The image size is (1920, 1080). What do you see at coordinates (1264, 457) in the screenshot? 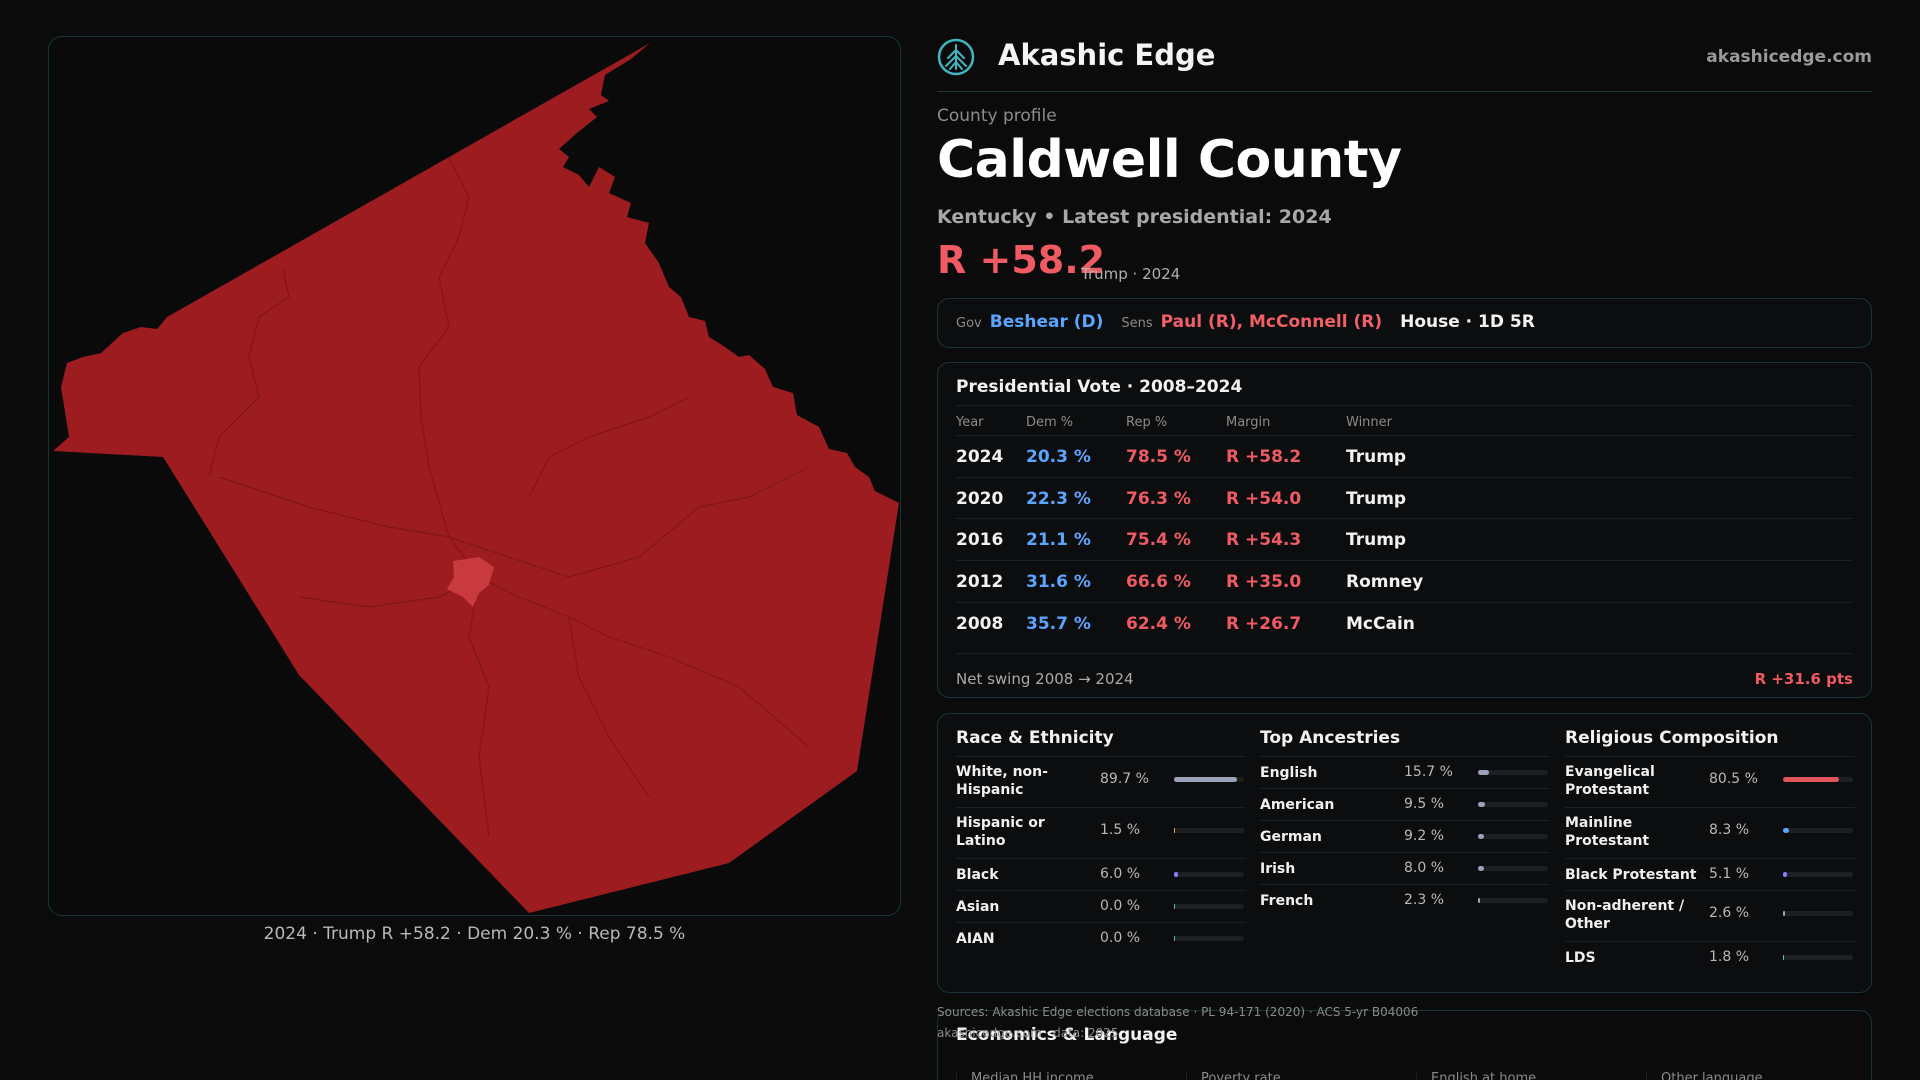
I see `row-margin: R +58.2` at bounding box center [1264, 457].